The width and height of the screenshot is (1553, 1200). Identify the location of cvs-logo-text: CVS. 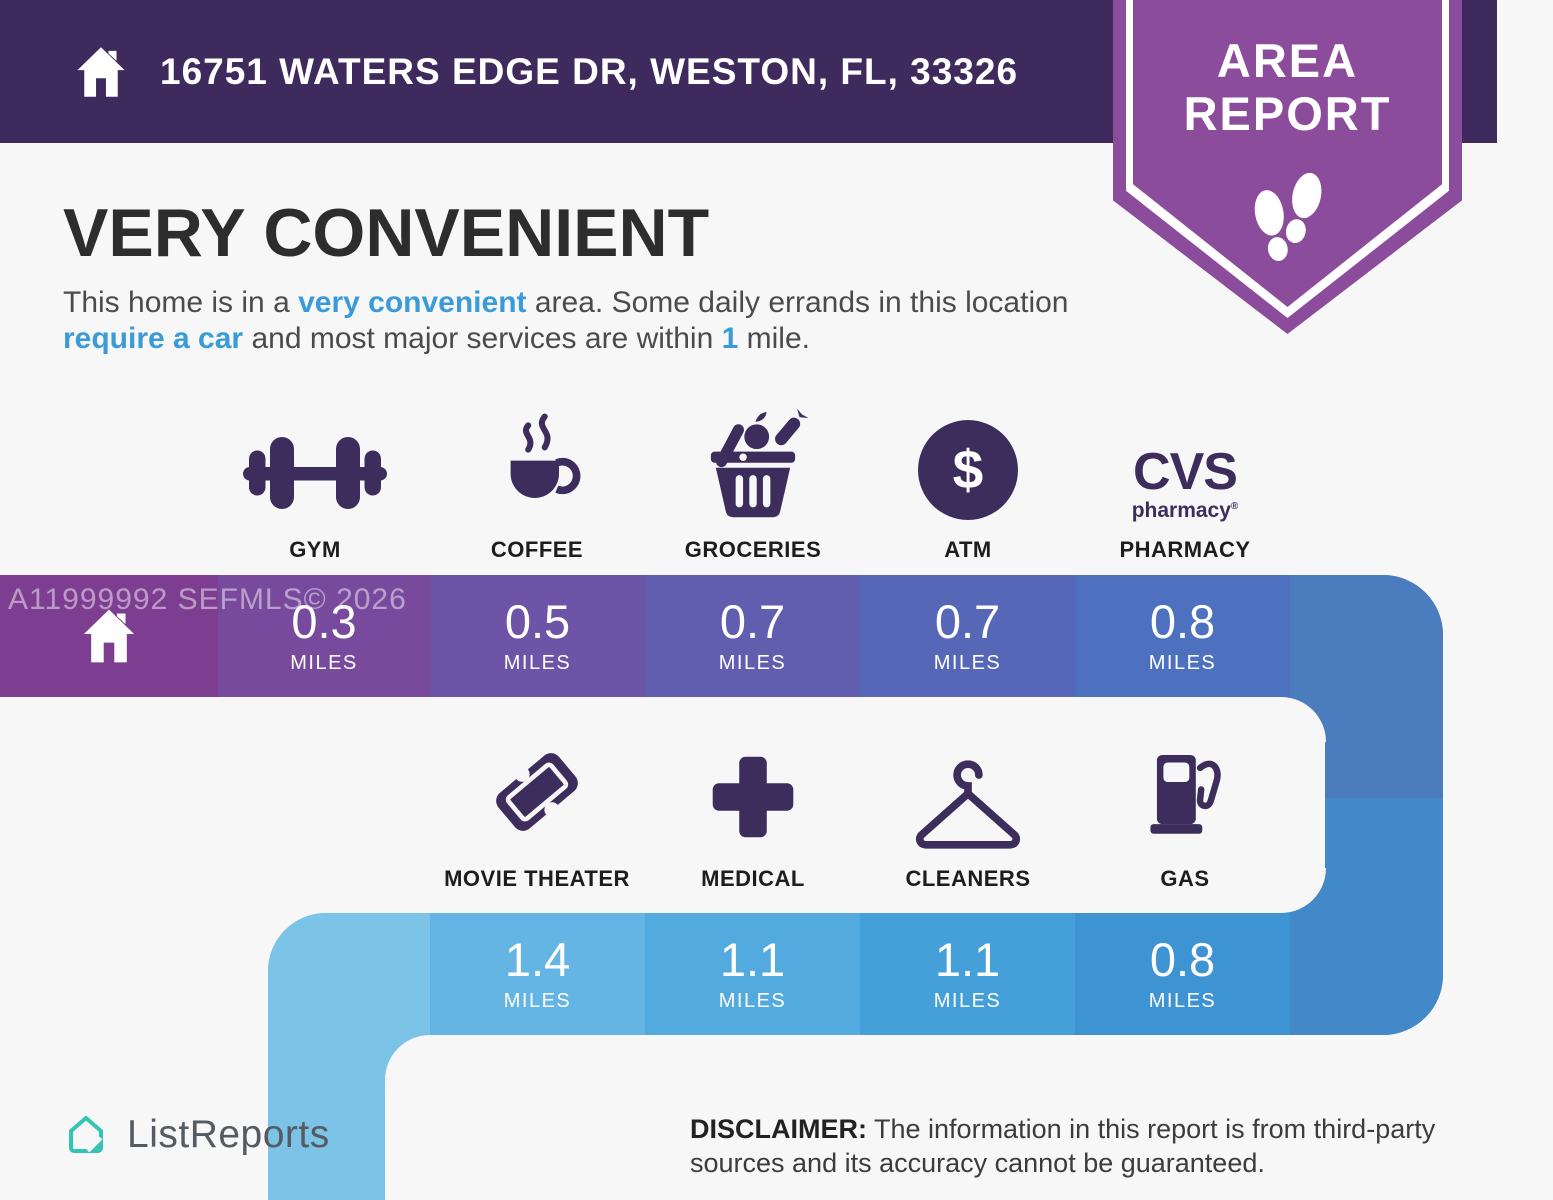
(1185, 472).